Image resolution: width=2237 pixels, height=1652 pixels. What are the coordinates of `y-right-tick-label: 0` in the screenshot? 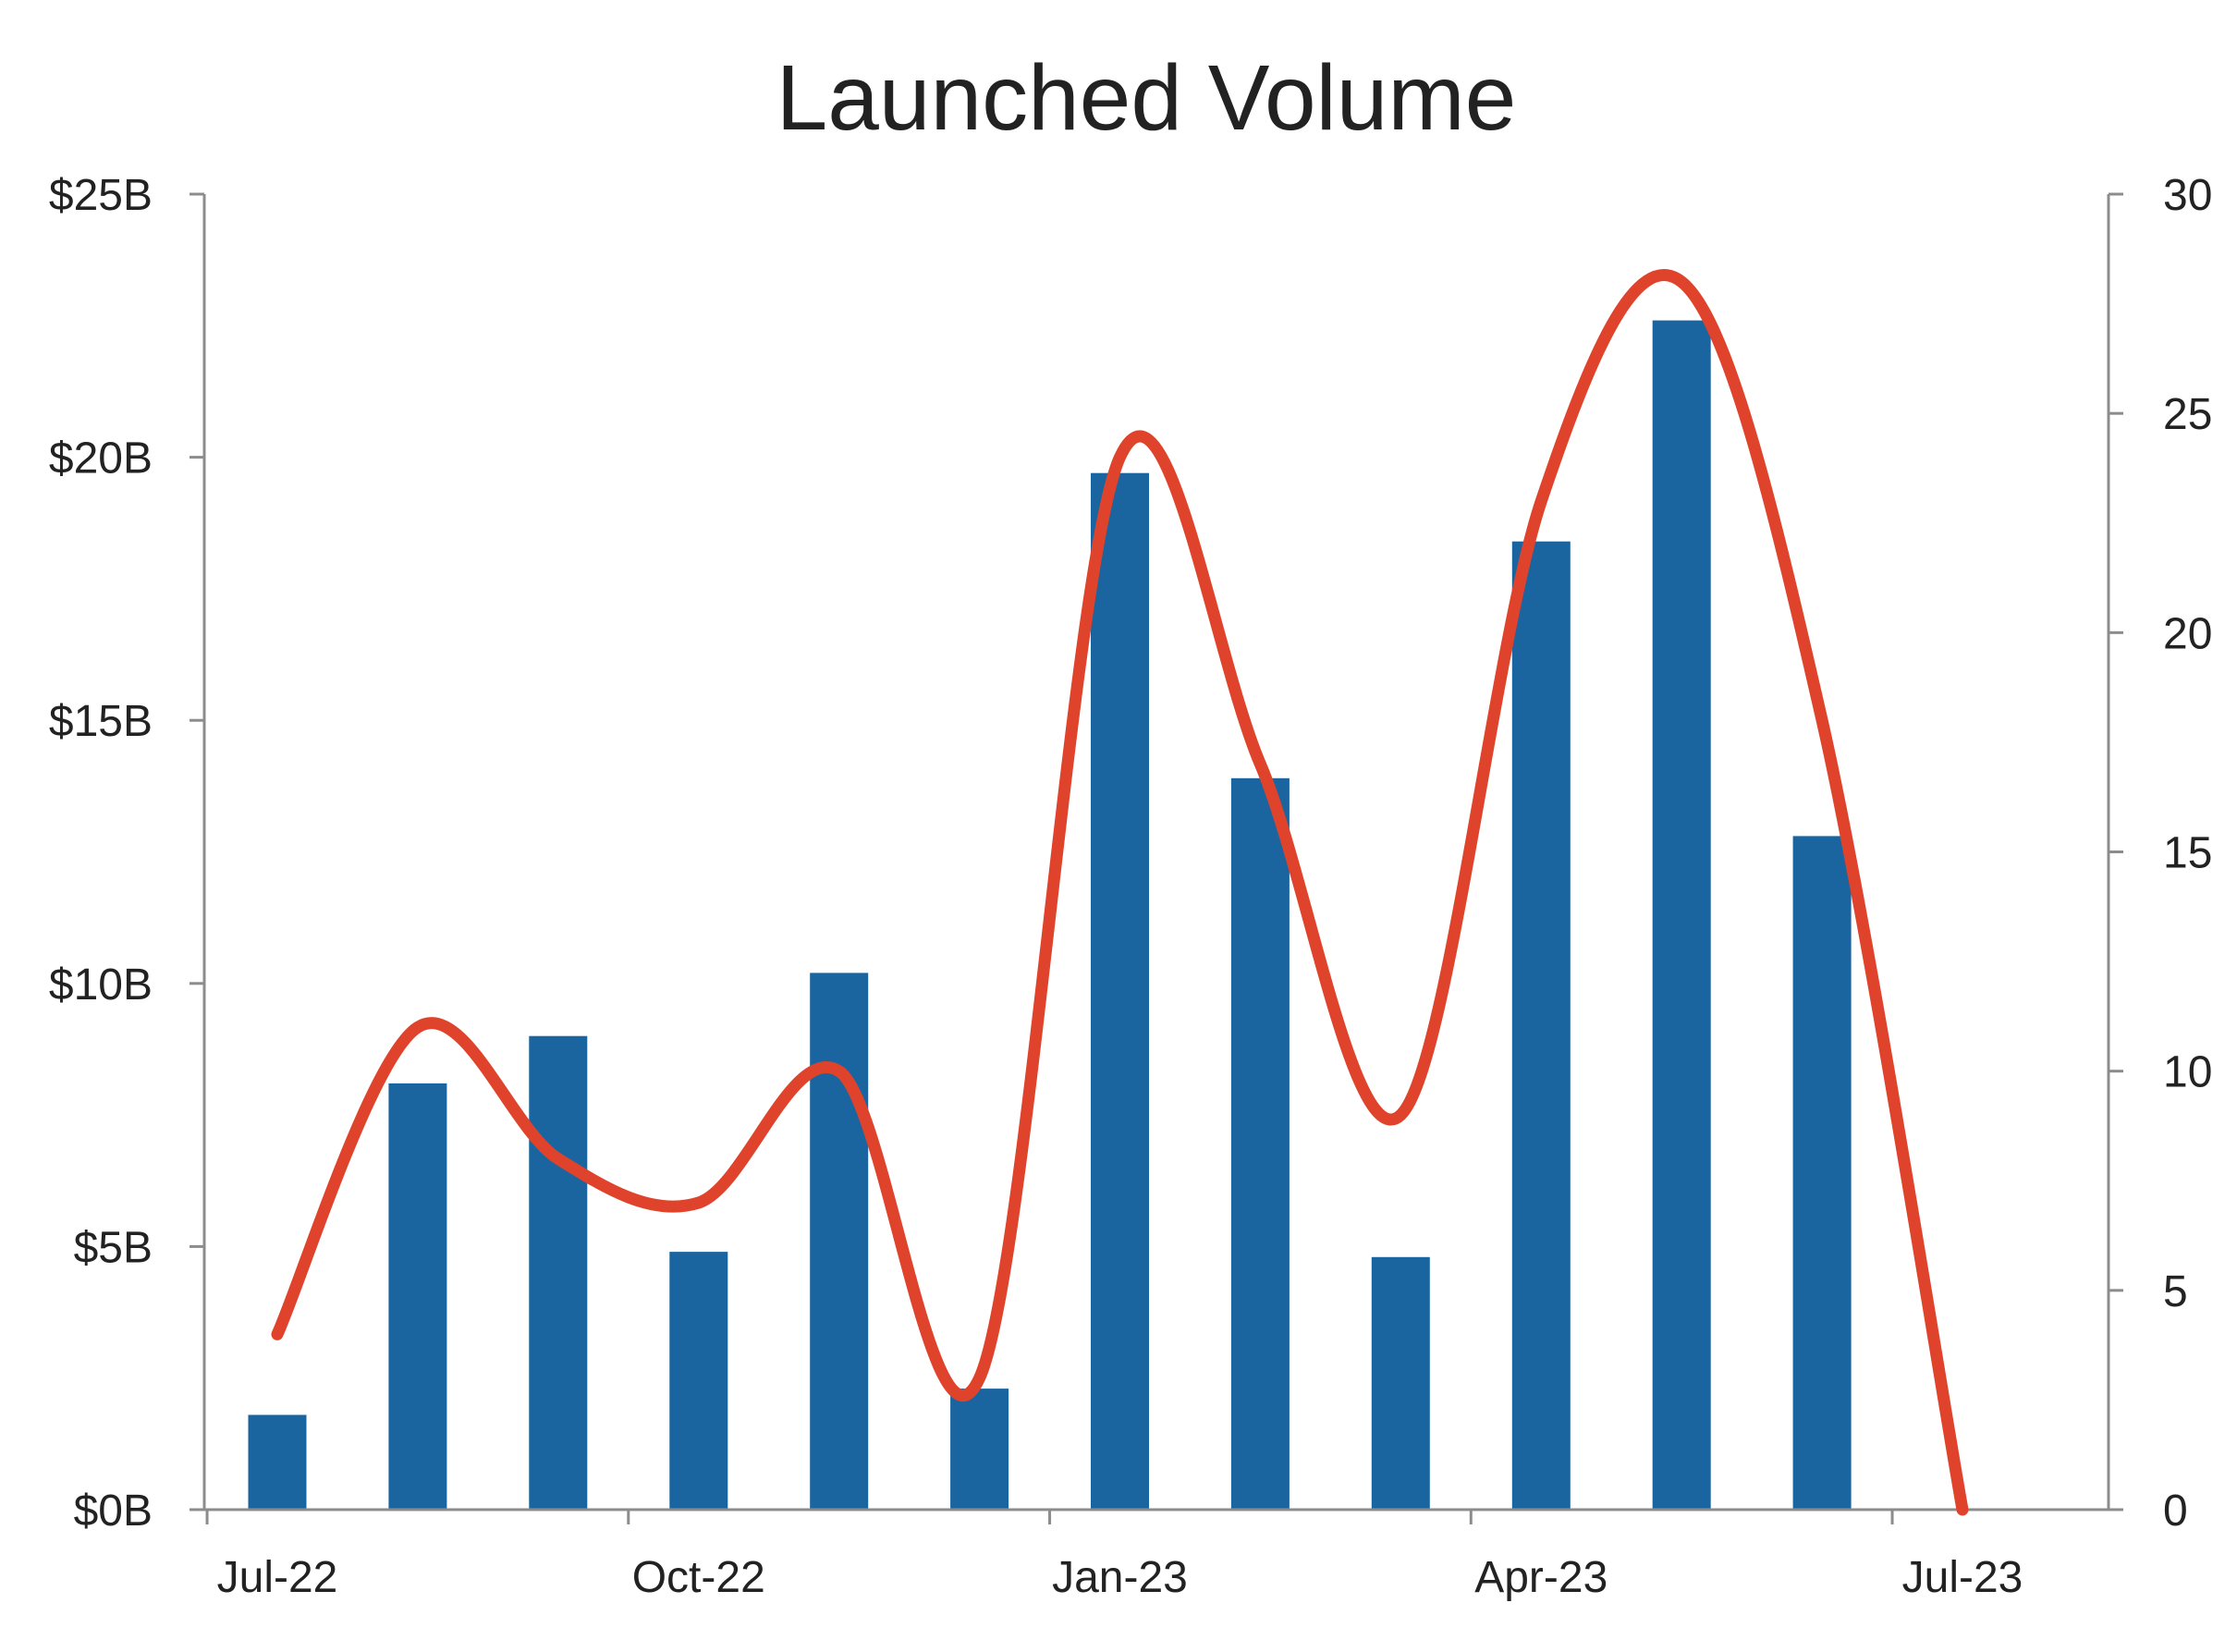 It's located at (2175, 1511).